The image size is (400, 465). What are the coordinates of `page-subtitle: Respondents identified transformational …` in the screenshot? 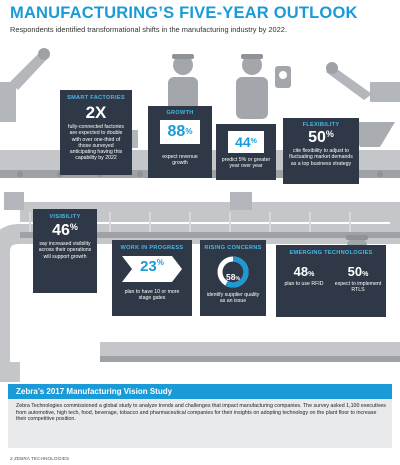 It's located at (148, 29).